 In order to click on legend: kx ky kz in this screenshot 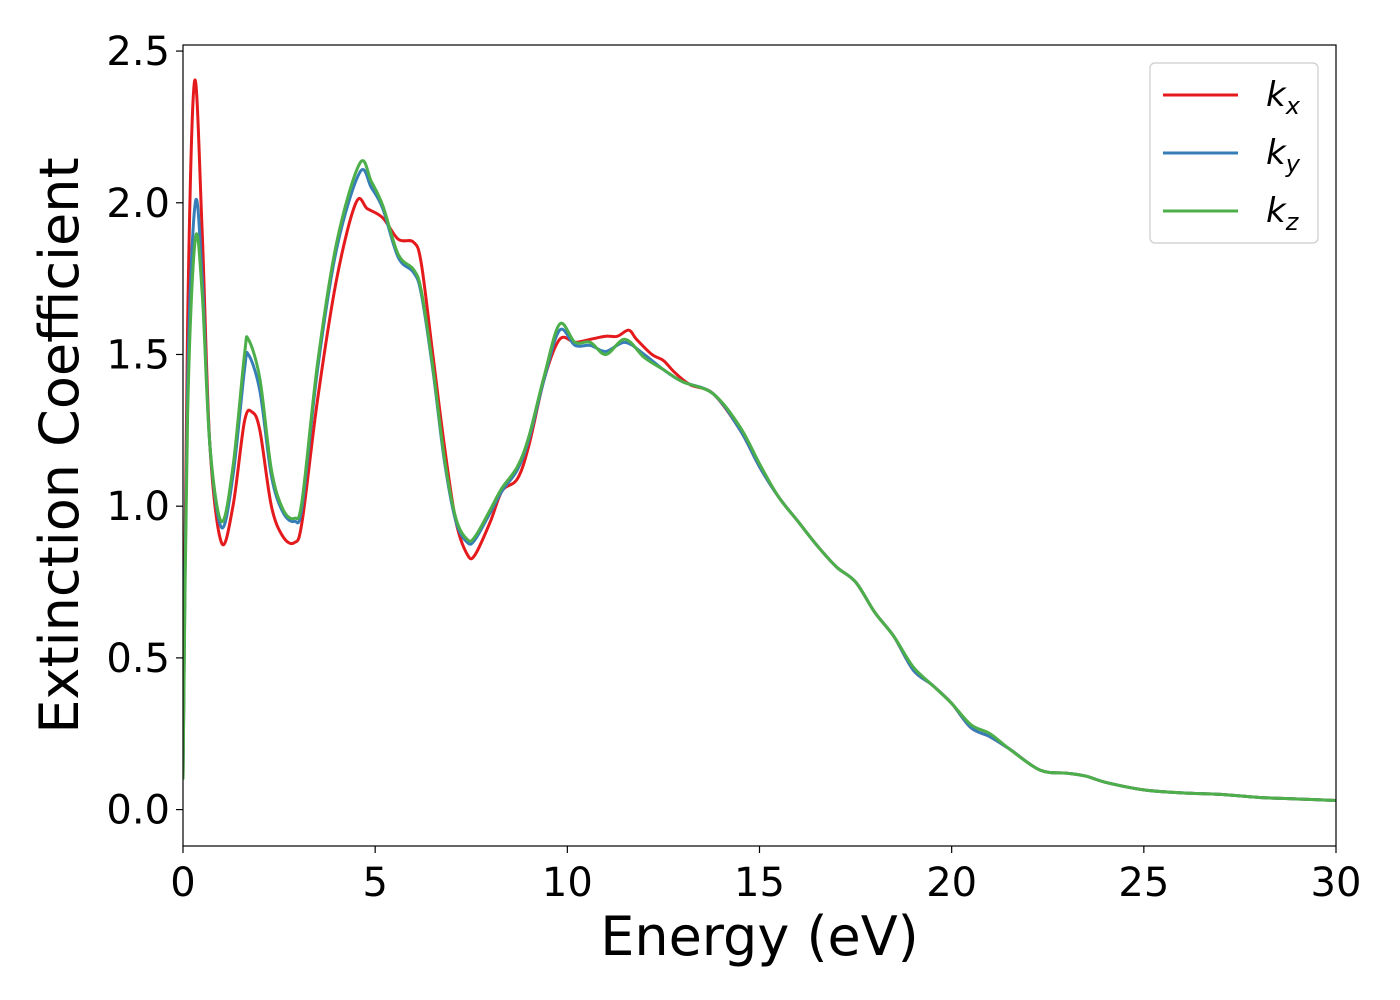, I will do `click(1234, 153)`.